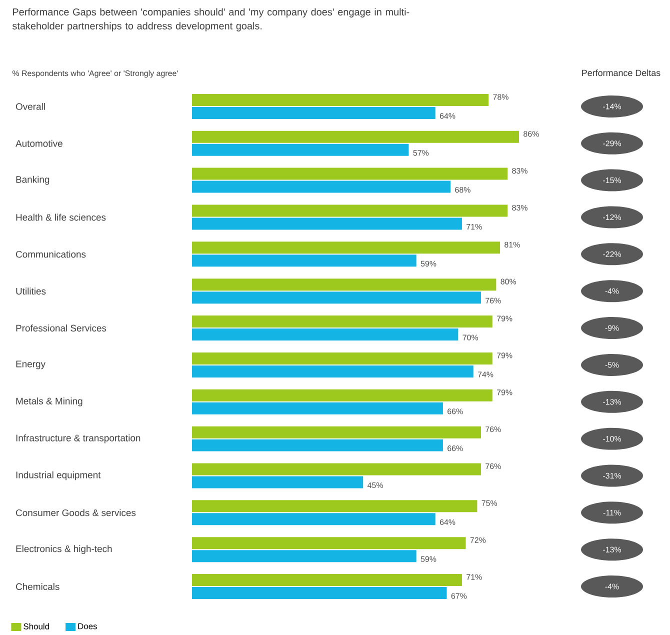 The height and width of the screenshot is (635, 670). What do you see at coordinates (31, 365) in the screenshot?
I see `y-tick-label: Energy` at bounding box center [31, 365].